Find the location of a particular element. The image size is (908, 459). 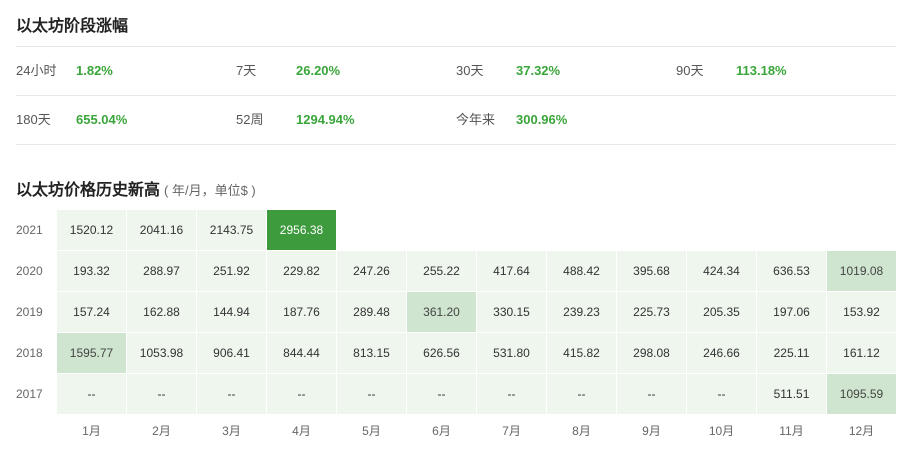

price-cell: 289.48 is located at coordinates (371, 312).